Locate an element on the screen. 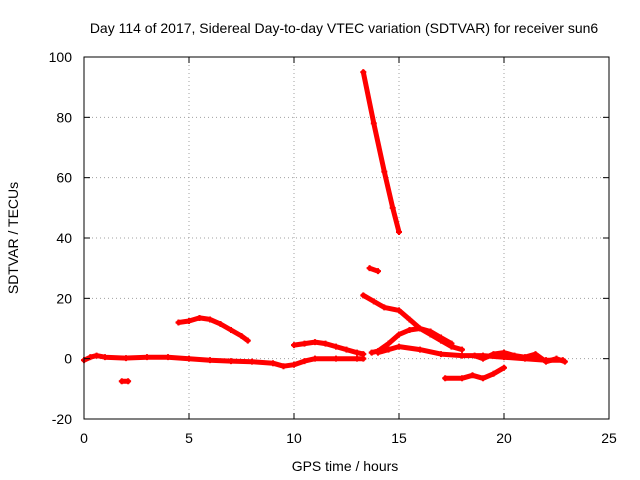 This screenshot has height=480, width=640. y-tick-label: 0 is located at coordinates (68, 359).